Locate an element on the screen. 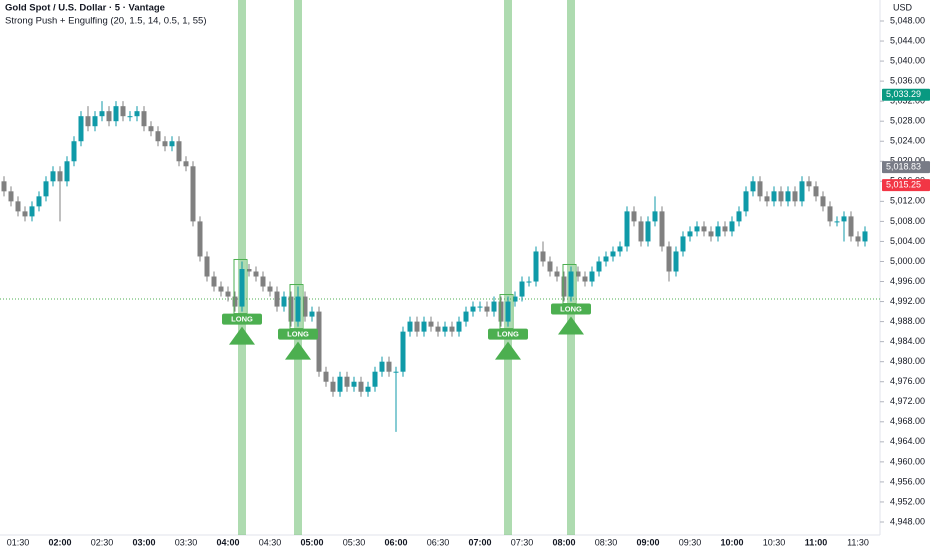  price-tag-label: 5,015.25 is located at coordinates (903, 184).